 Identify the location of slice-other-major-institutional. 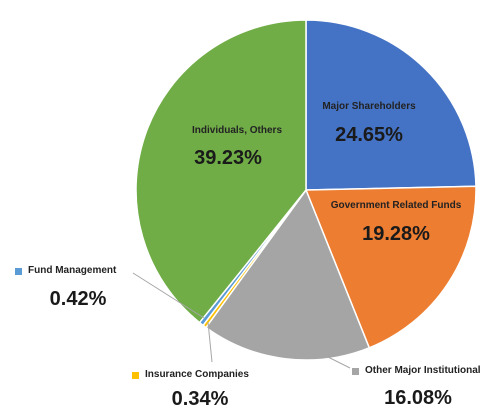
(287, 274).